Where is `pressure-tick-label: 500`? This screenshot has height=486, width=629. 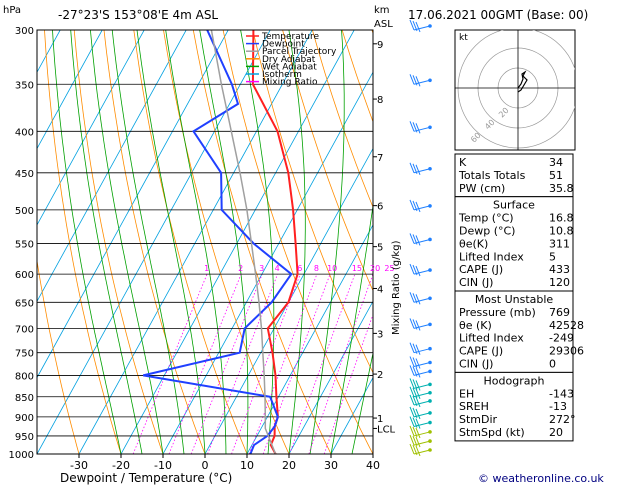 pressure-tick-label: 500 is located at coordinates (24, 211).